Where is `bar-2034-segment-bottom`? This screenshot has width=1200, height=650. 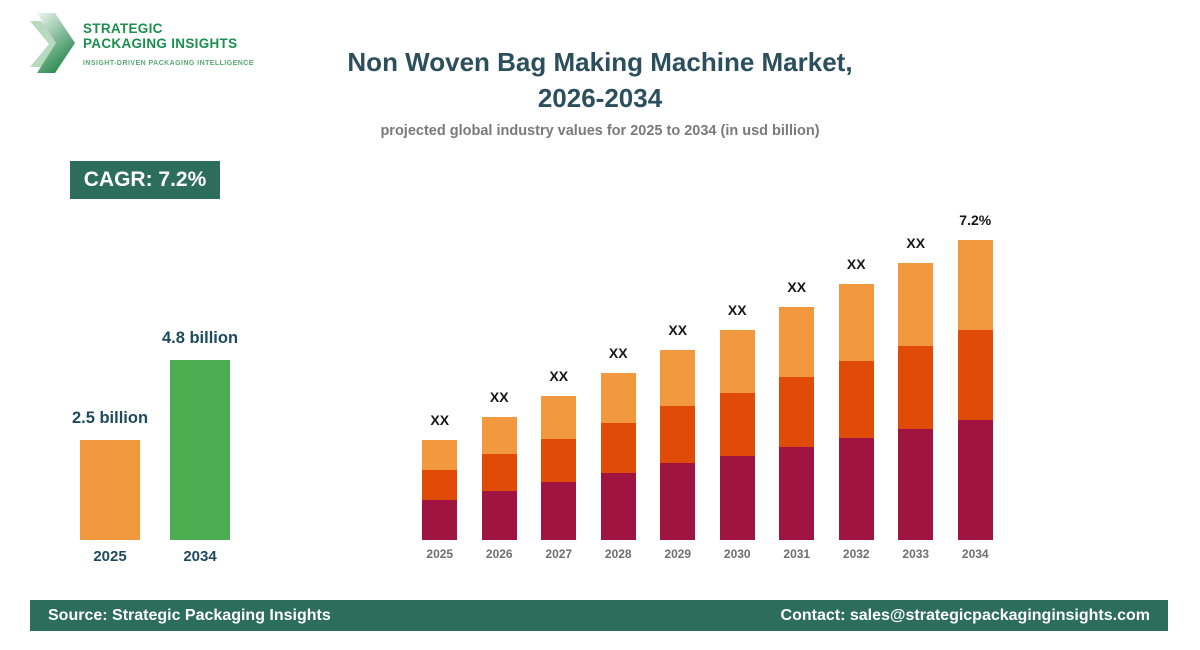
bar-2034-segment-bottom is located at coordinates (975, 480).